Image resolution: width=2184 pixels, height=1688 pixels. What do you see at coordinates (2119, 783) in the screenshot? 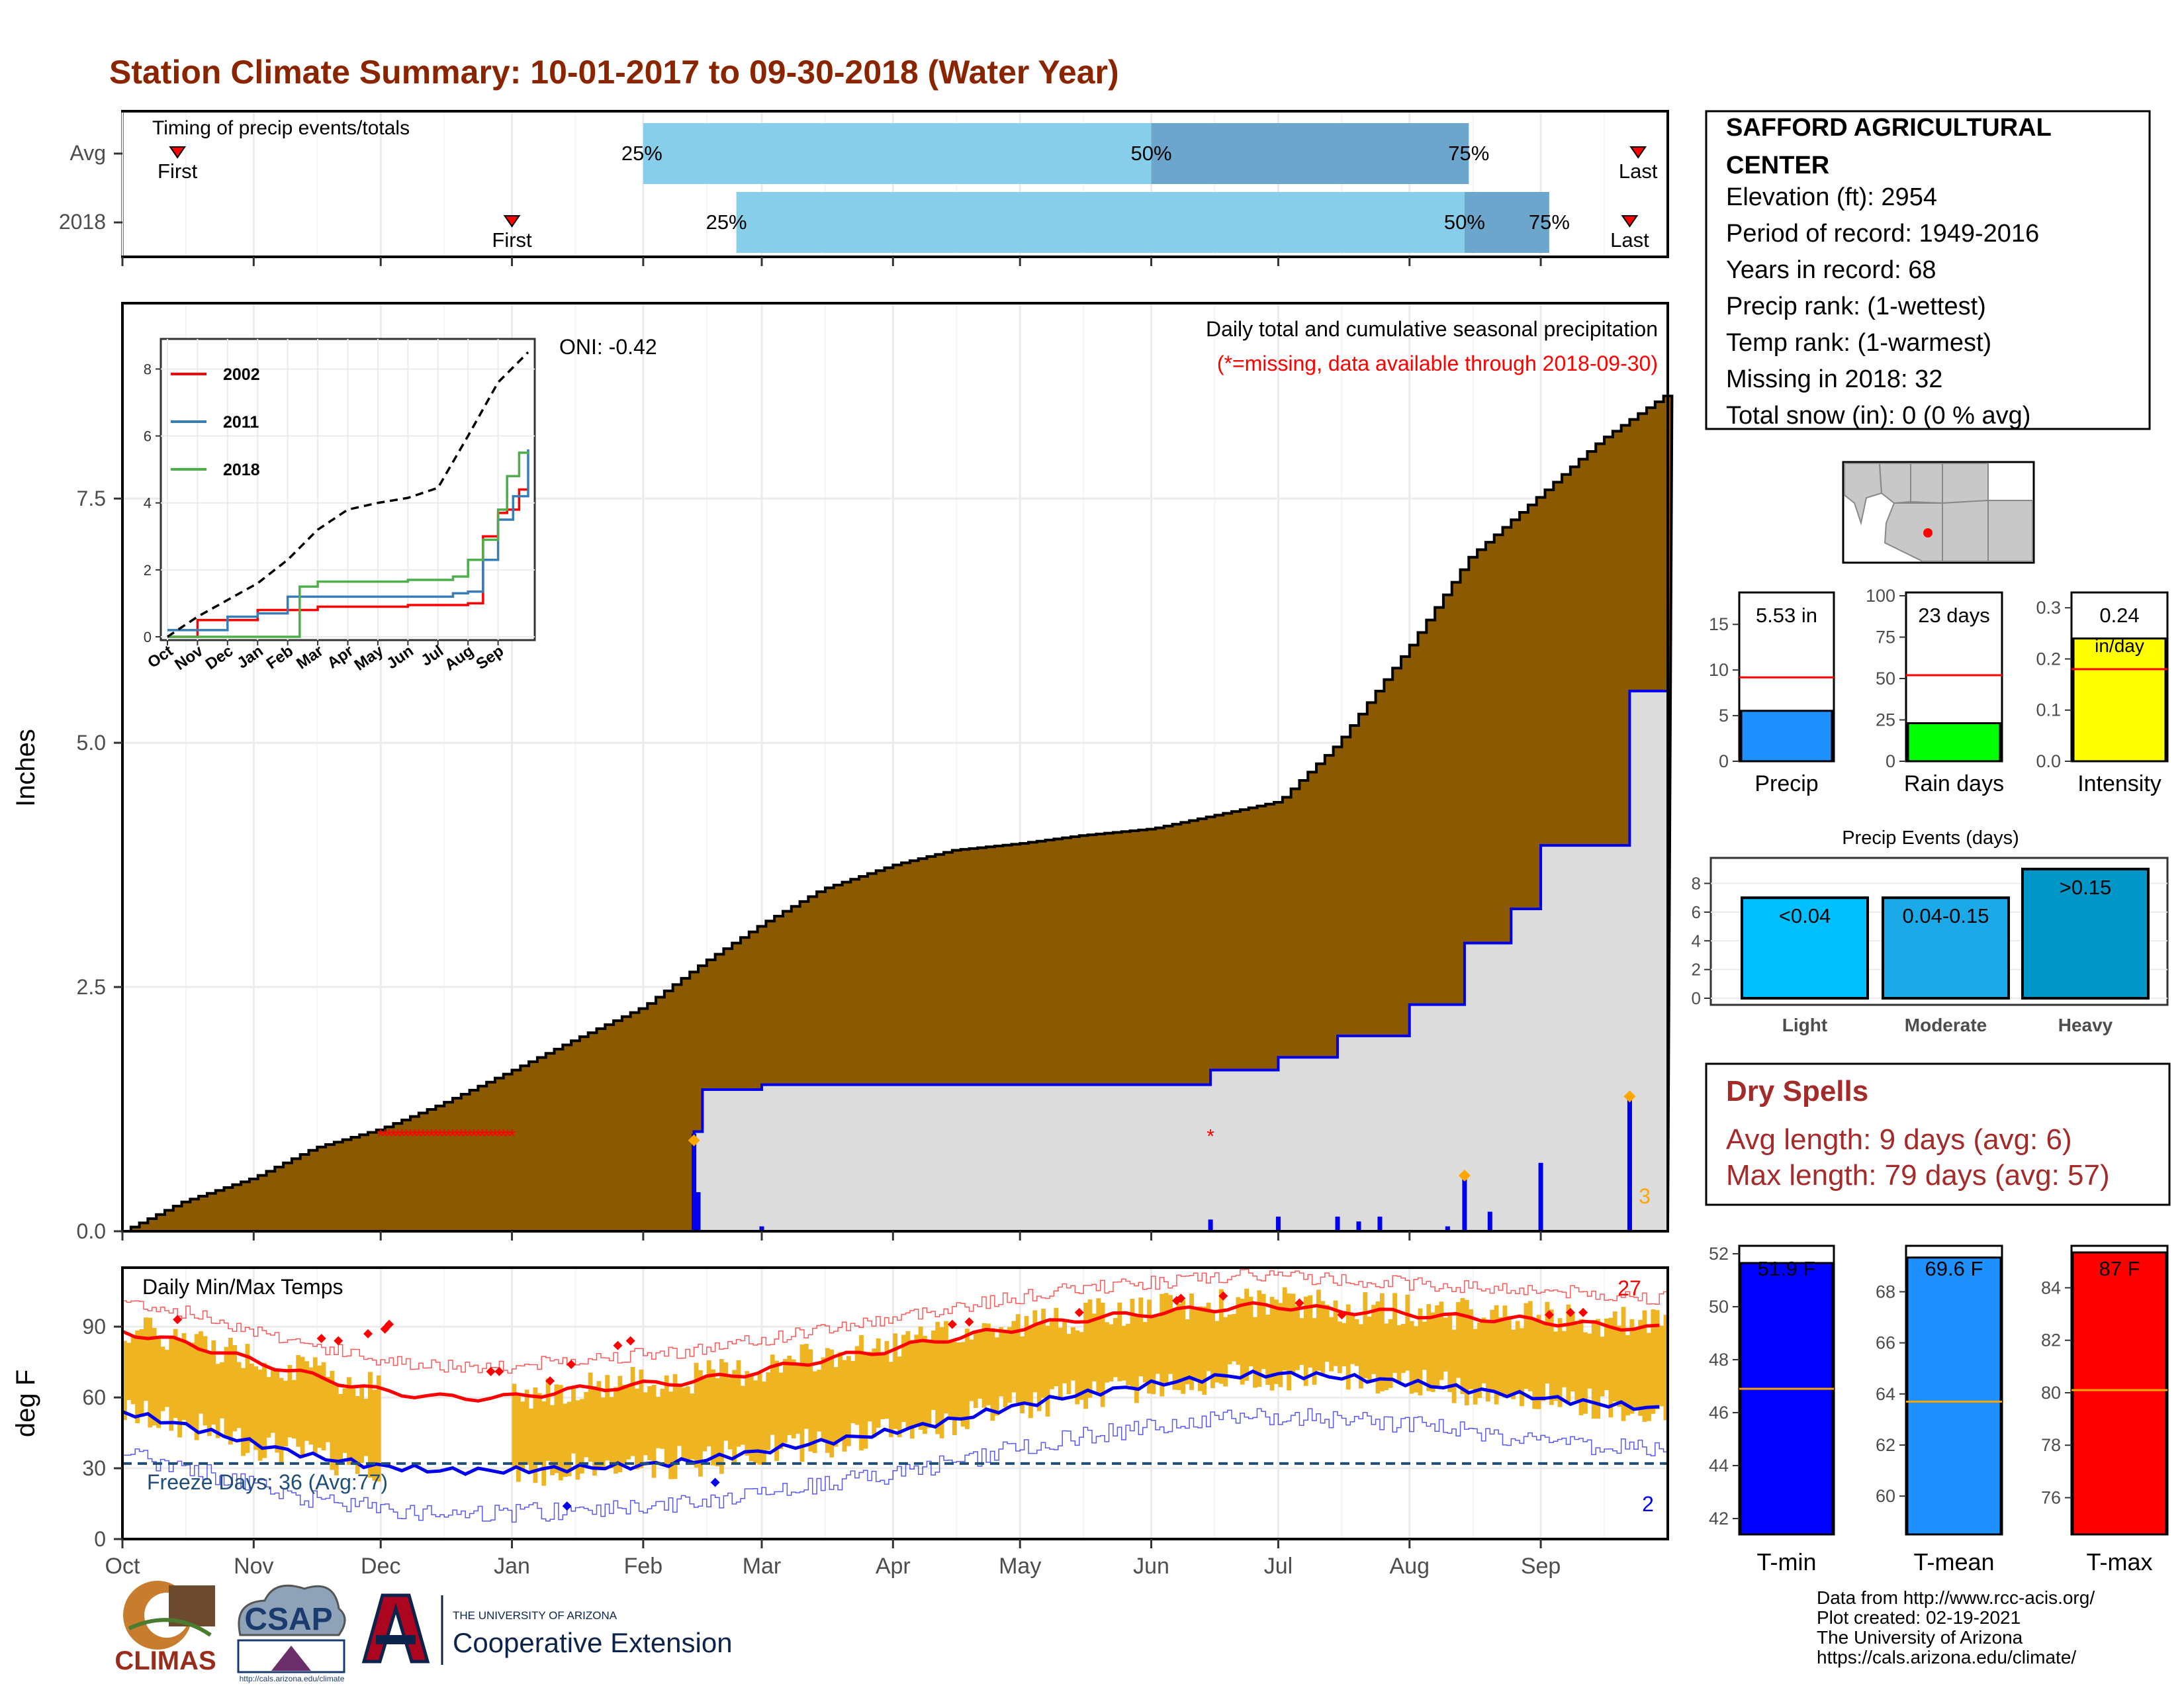
I see `mini-category-label: Intensity` at bounding box center [2119, 783].